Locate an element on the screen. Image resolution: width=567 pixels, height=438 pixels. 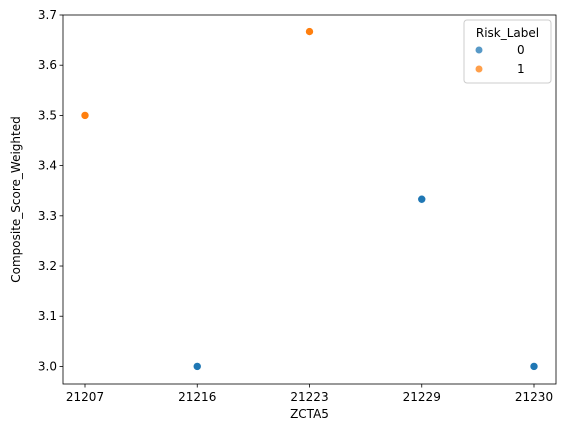
legend-title: Risk_Label is located at coordinates (507, 33).